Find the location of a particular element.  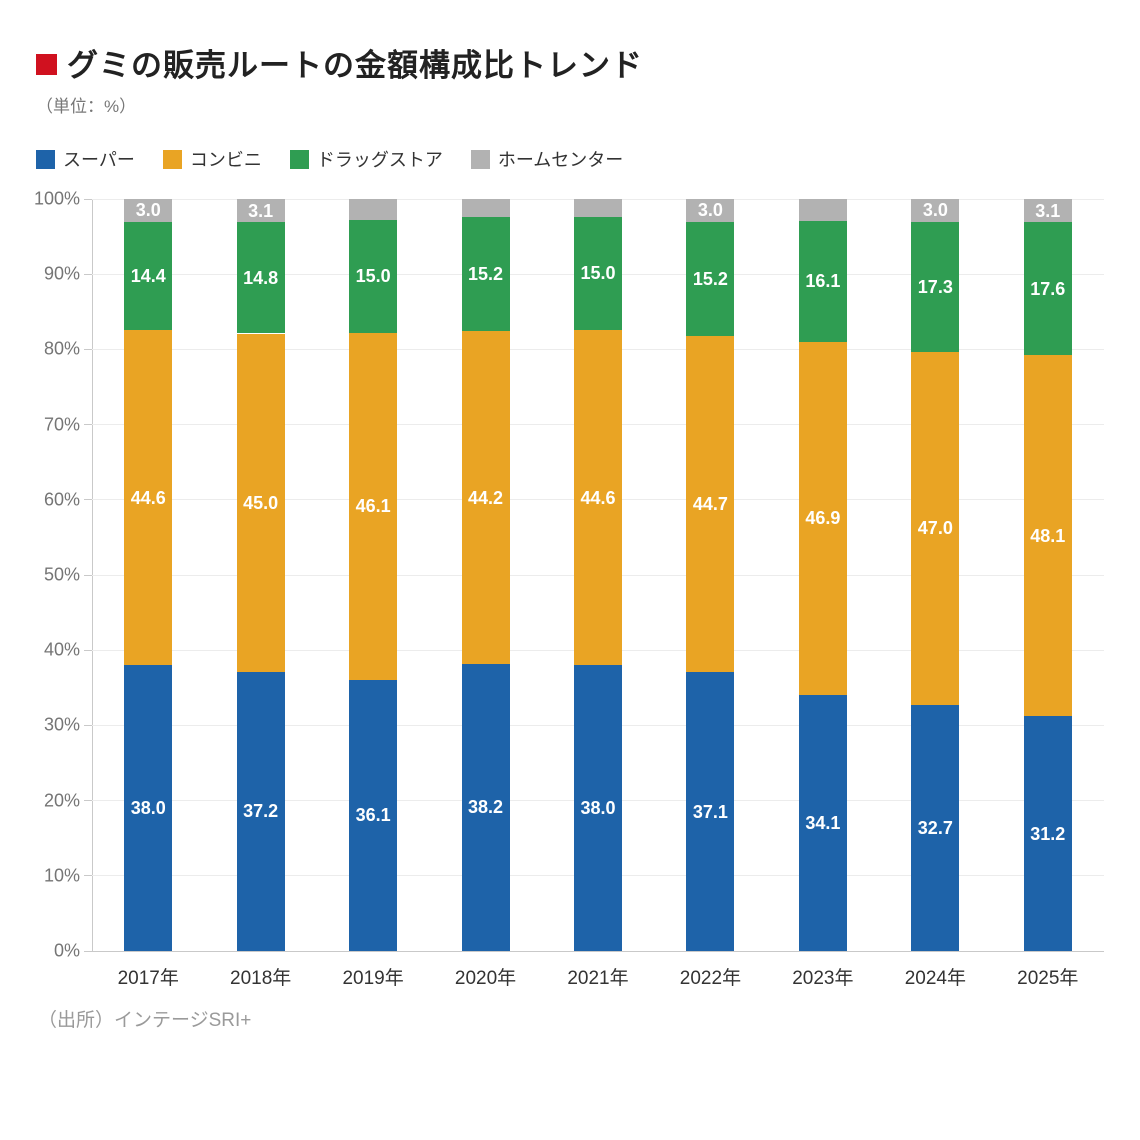

bar-segment-ドラッグストア-2022年 is located at coordinates (710, 278).